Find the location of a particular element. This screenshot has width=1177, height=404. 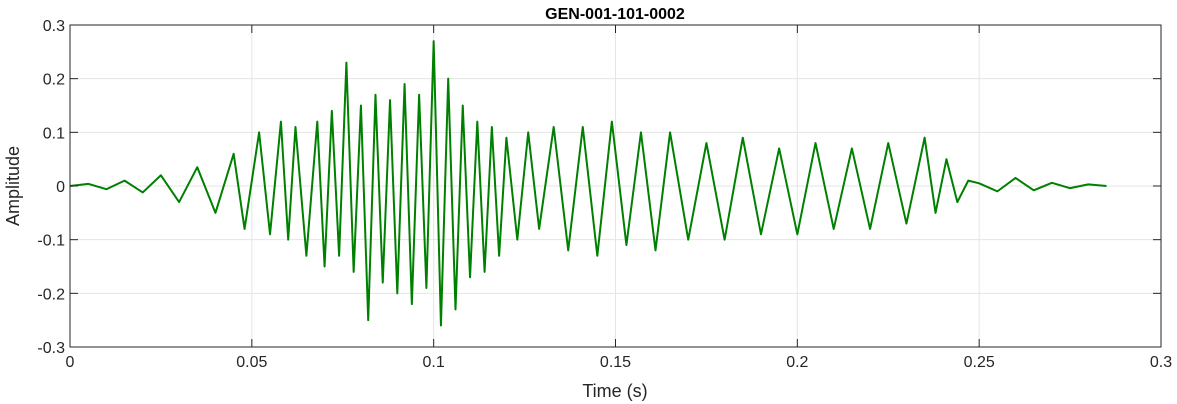

y-tick-label: -0.1 is located at coordinates (51, 241).